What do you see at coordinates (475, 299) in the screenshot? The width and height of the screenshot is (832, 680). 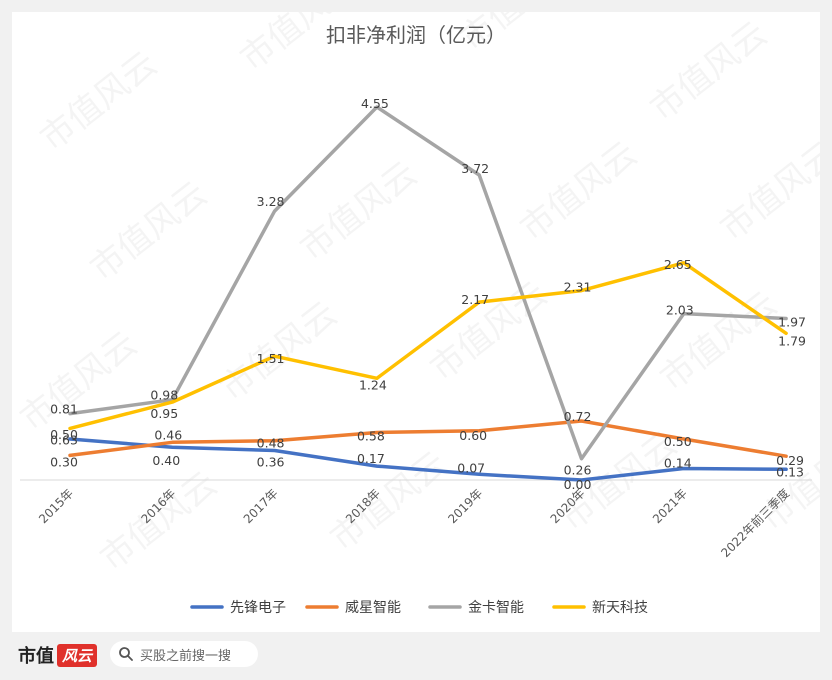 I see `data-label: 2.17` at bounding box center [475, 299].